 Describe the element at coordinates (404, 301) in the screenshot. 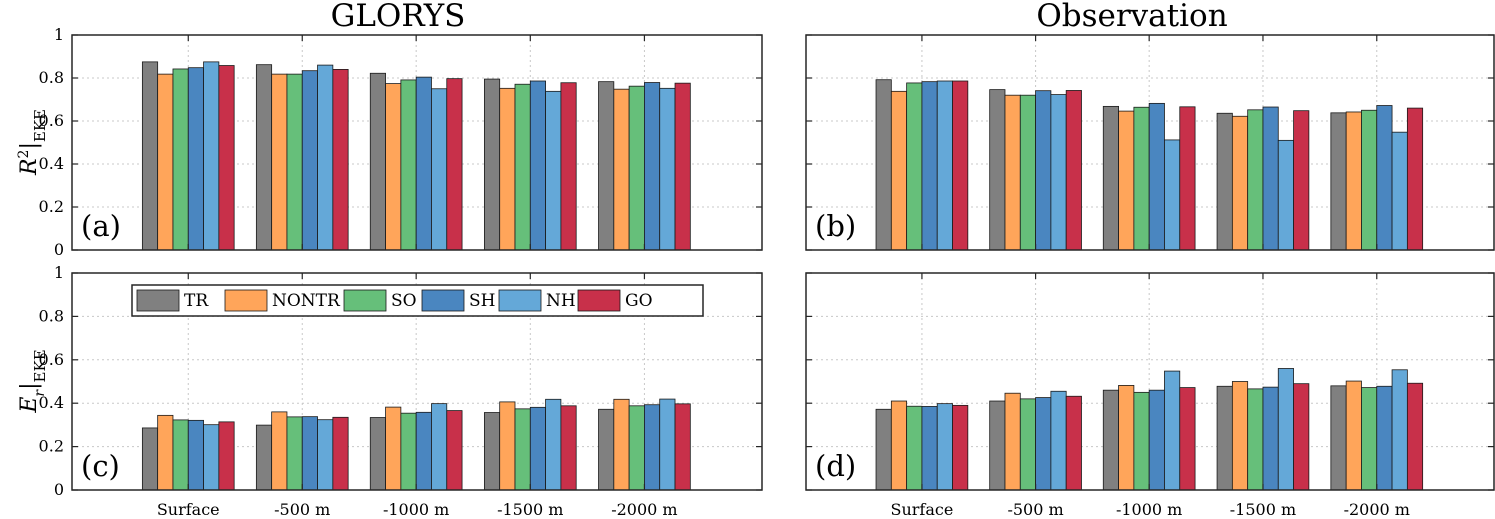

I see `legend-label-so: SO` at that location.